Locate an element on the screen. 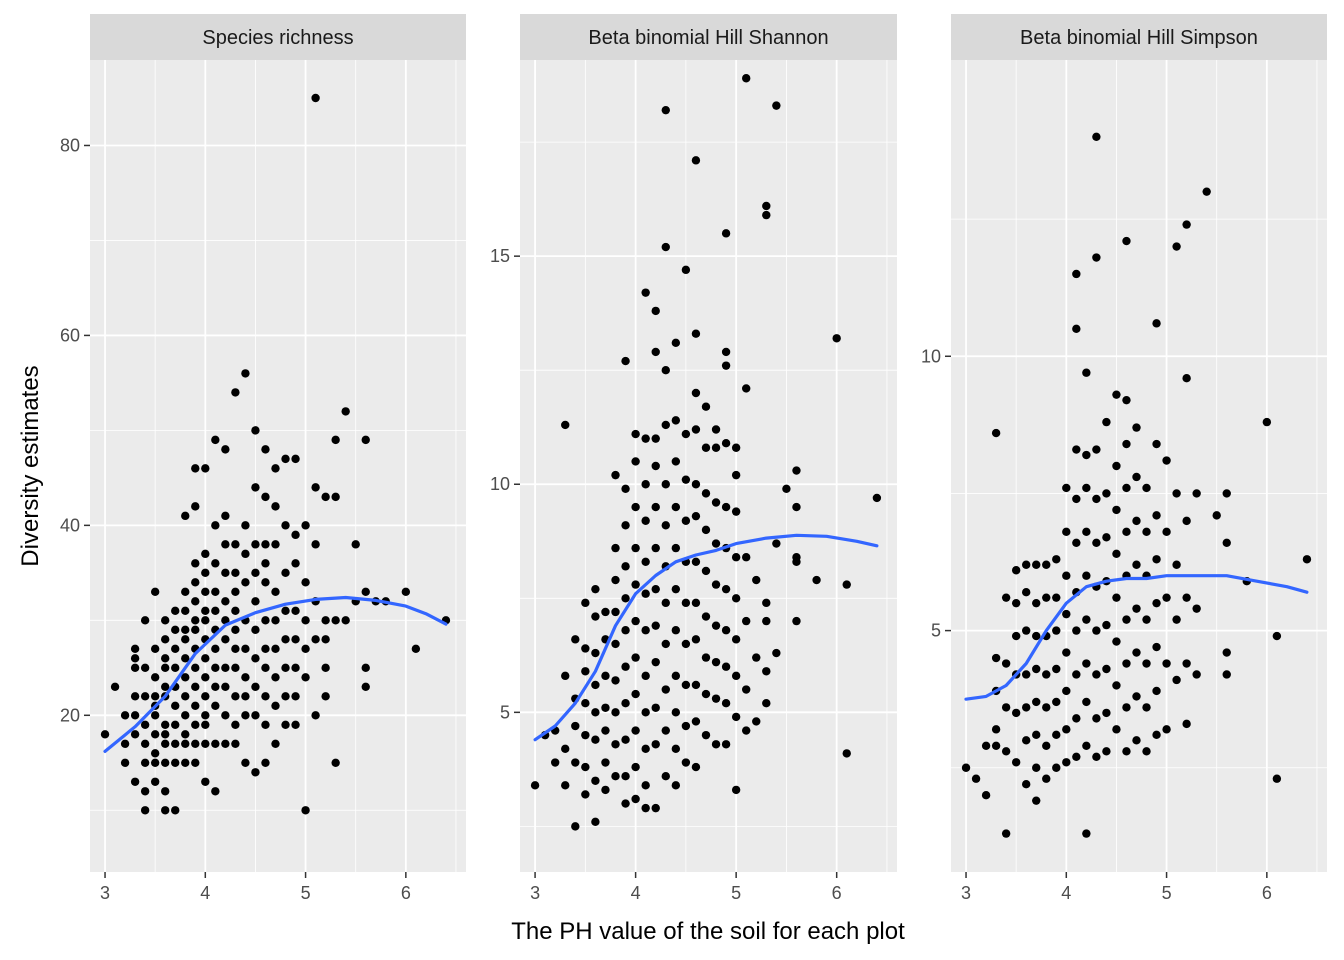  facet-strip is located at coordinates (1139, 37).